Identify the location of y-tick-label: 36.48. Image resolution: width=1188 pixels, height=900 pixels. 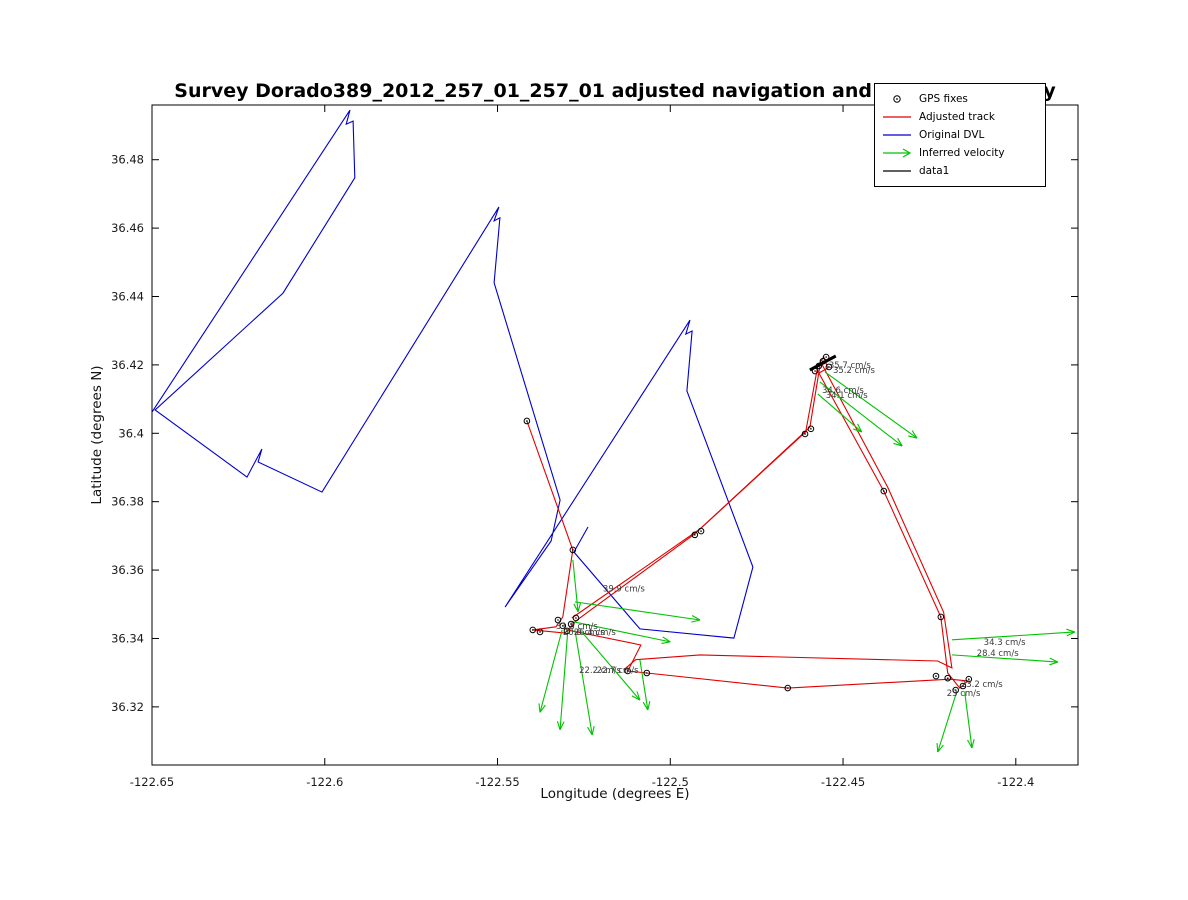
(127, 160).